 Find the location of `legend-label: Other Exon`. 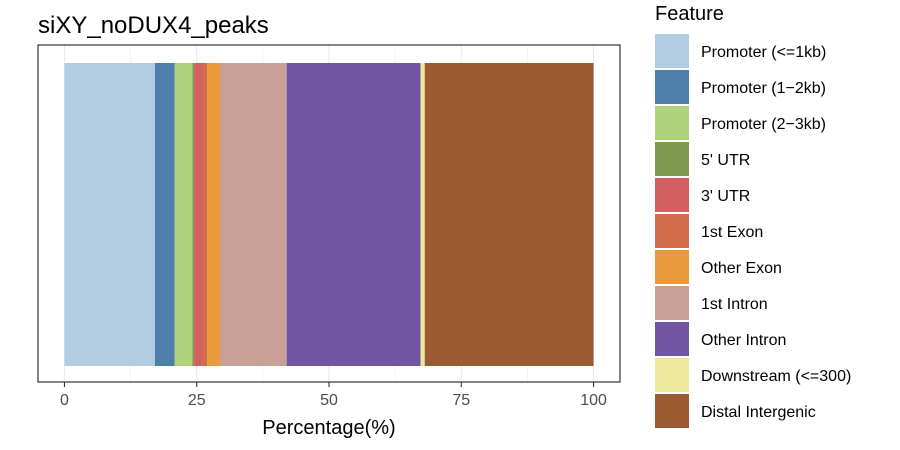

legend-label: Other Exon is located at coordinates (741, 268).